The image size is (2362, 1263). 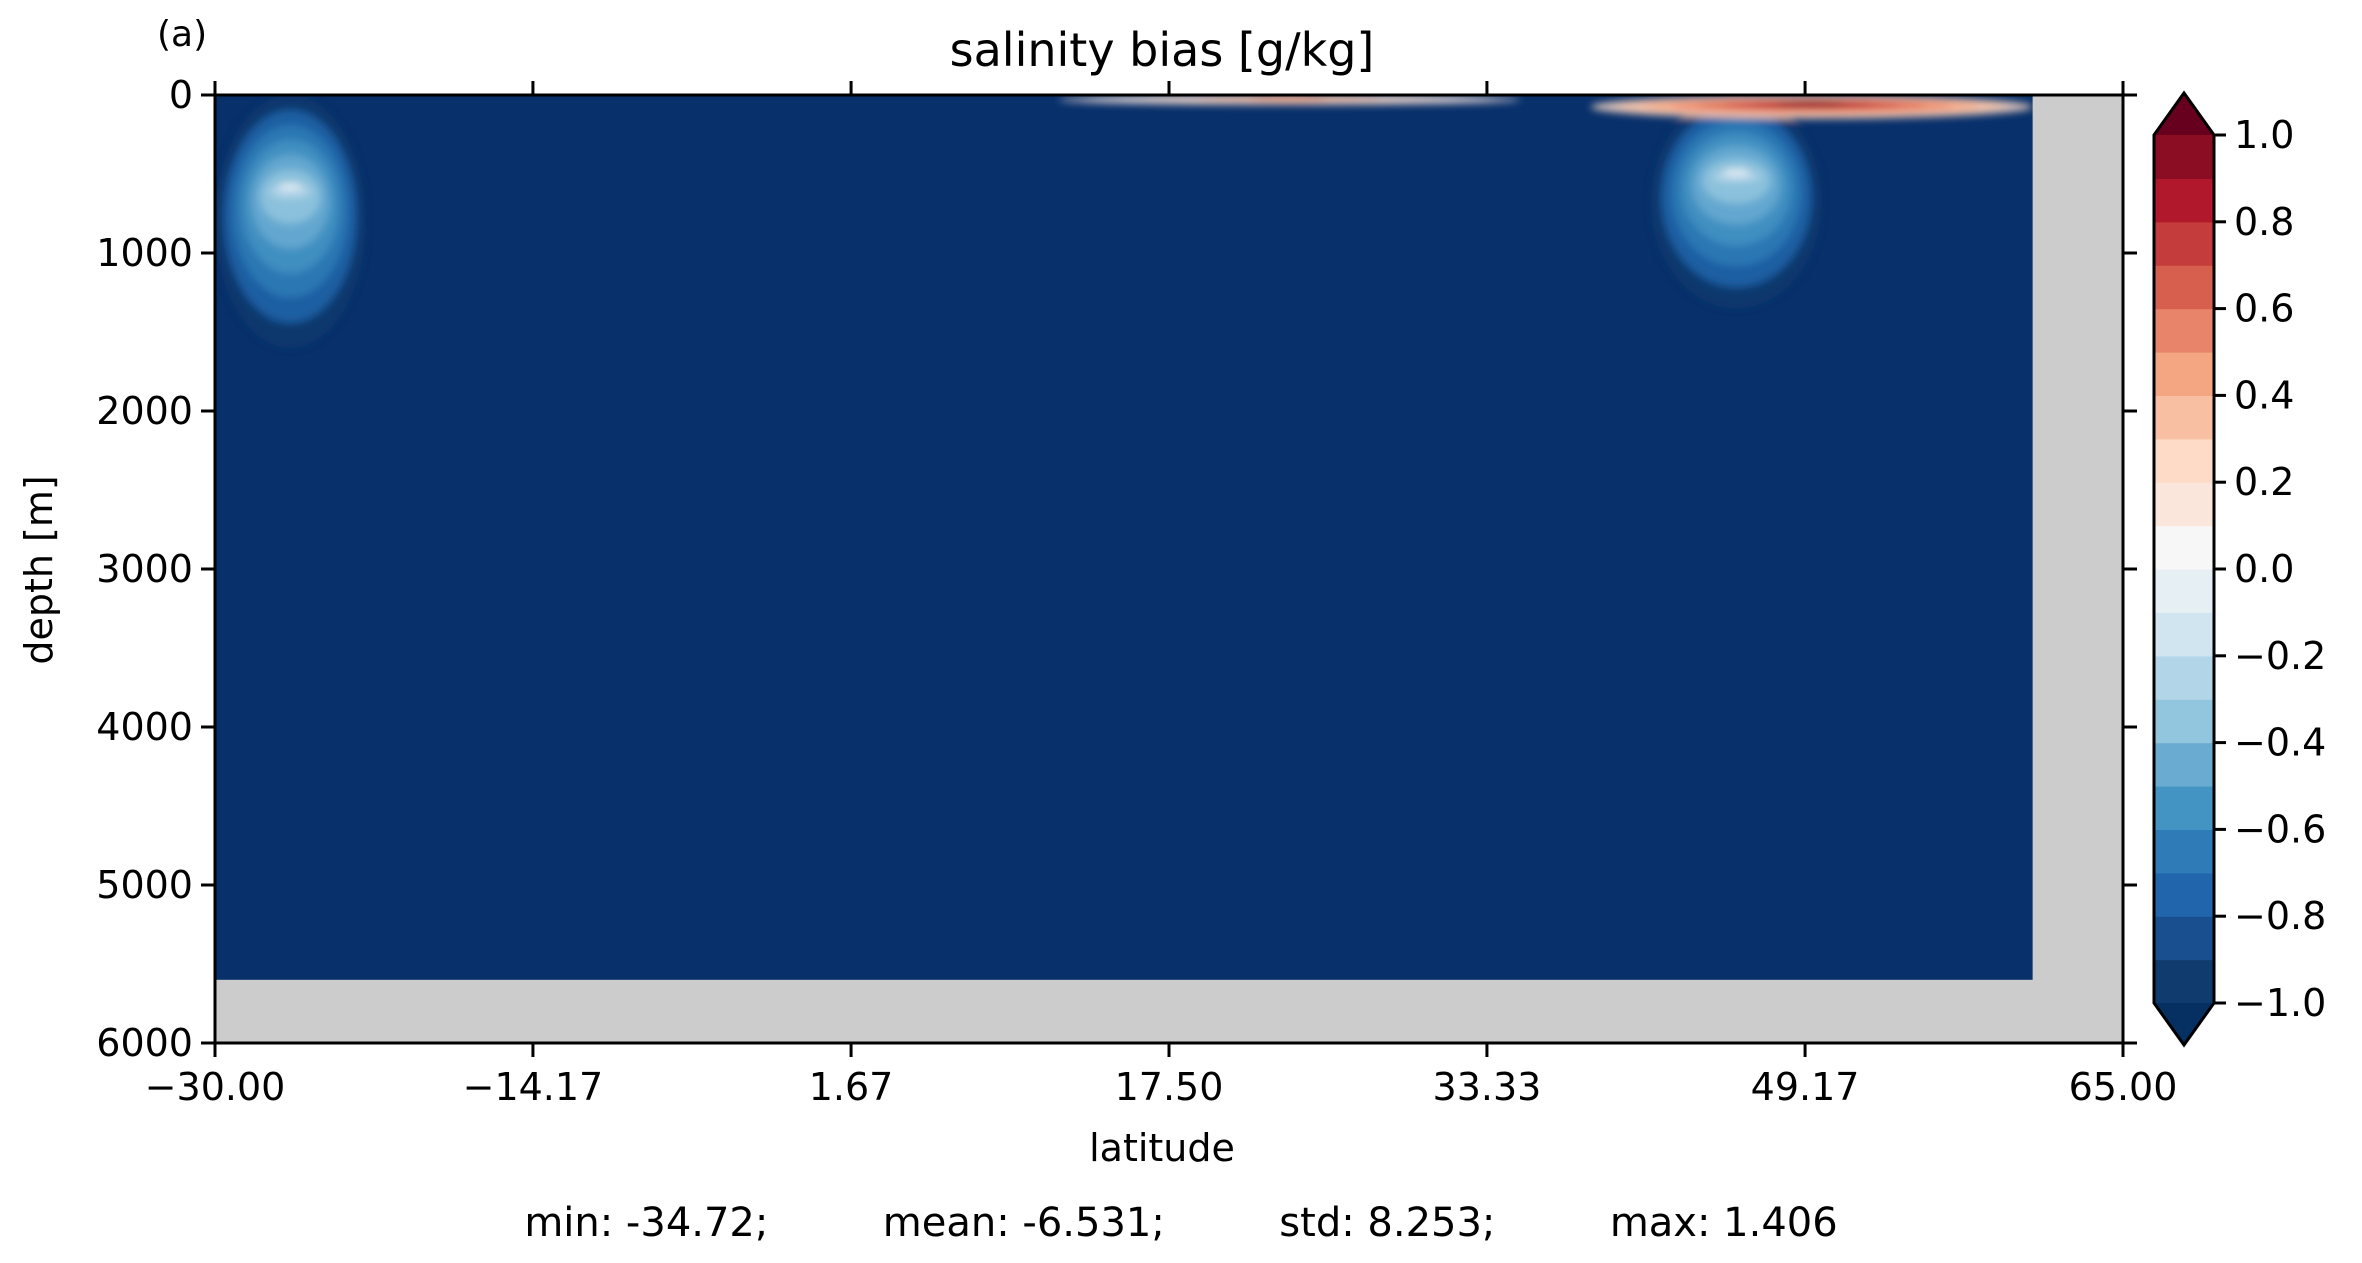 What do you see at coordinates (144, 1043) in the screenshot?
I see `y-tick-label: 6000` at bounding box center [144, 1043].